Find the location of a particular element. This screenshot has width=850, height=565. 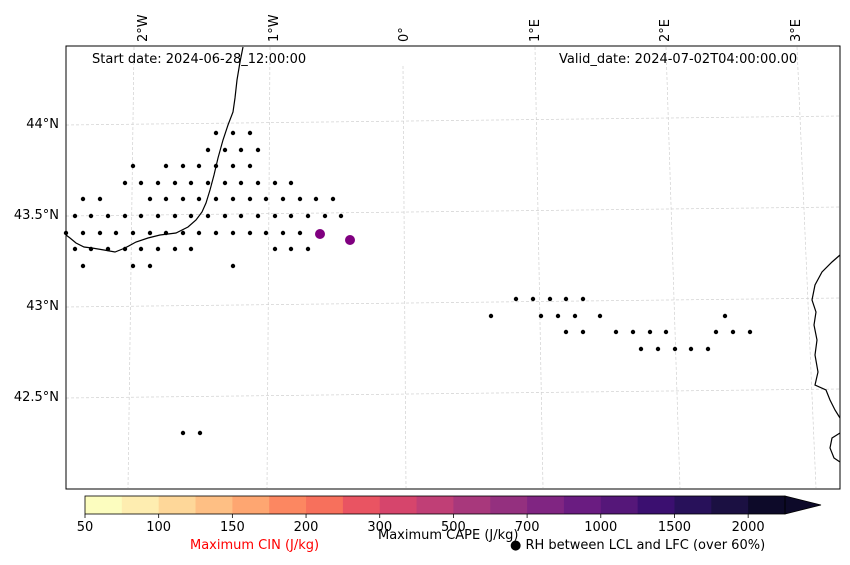

start-date-label: Start date: 2024-06-28_12:00:00 is located at coordinates (199, 59).